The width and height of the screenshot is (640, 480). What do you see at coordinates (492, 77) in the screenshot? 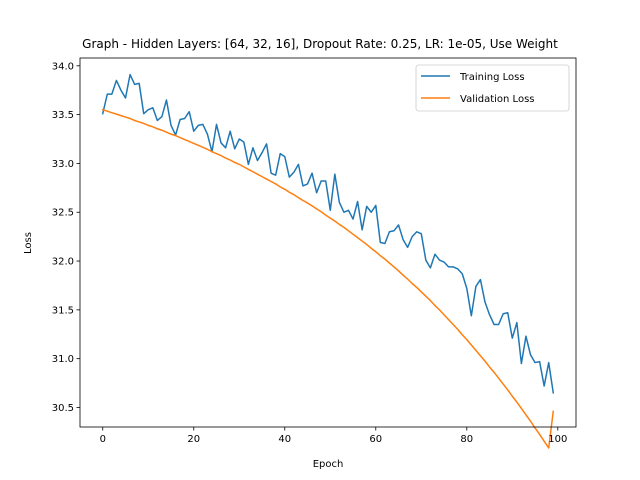
I see `legend-label: Training Loss` at bounding box center [492, 77].